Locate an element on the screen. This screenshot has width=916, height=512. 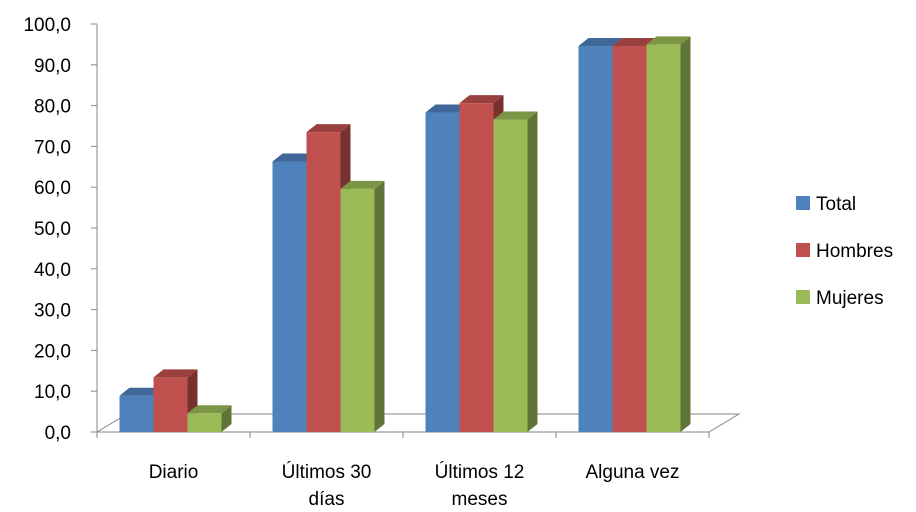
y-tick-label: 0,0 is located at coordinates (58, 433).